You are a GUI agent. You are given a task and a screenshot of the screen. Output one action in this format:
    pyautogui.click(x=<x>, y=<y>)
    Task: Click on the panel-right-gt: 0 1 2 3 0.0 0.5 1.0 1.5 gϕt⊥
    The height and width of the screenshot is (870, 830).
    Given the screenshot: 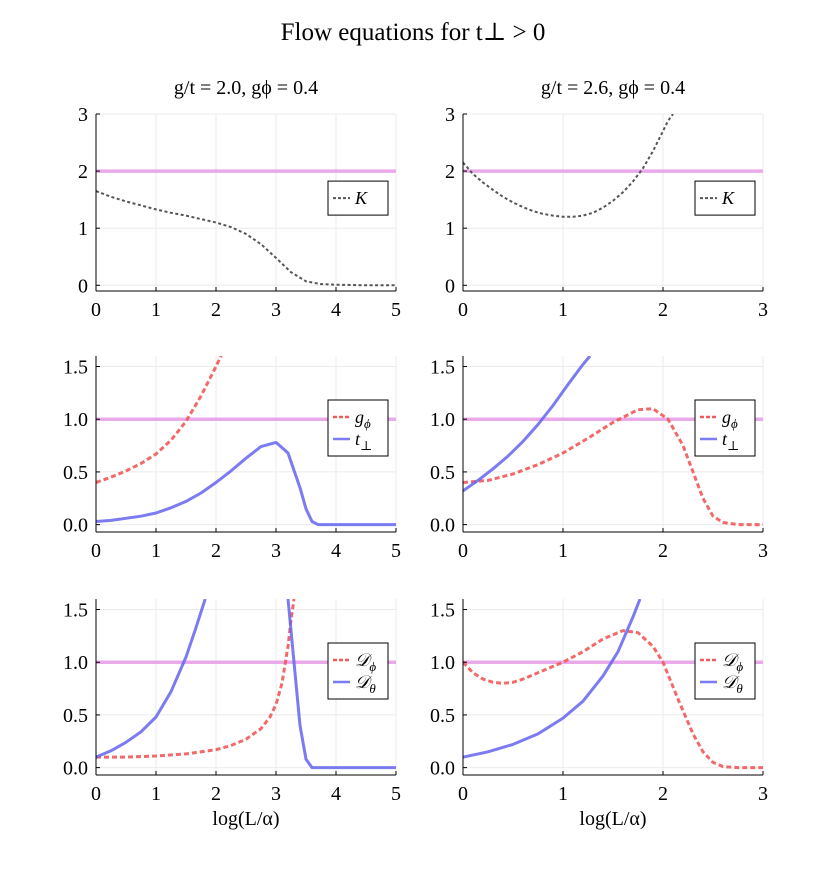 What is the action you would take?
    pyautogui.click(x=599, y=459)
    